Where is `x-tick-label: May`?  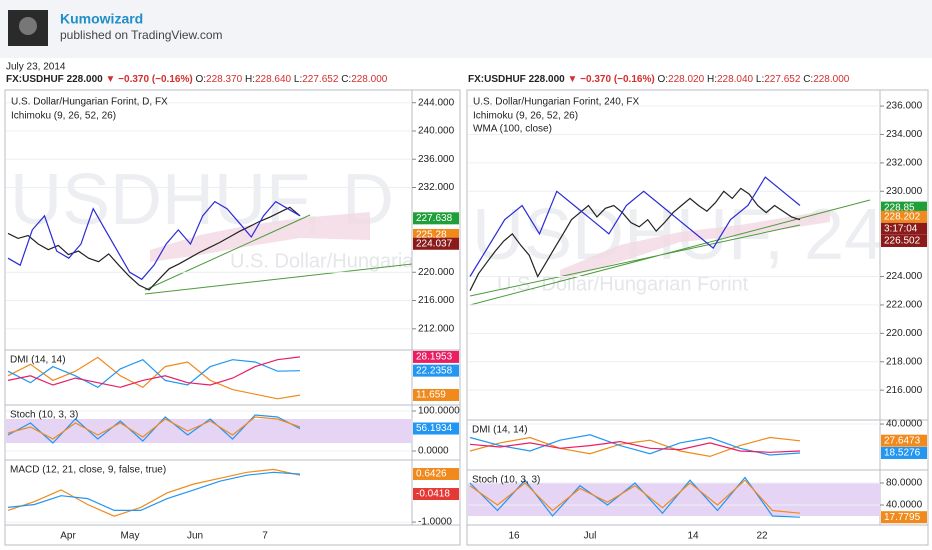
x-tick-label: May is located at coordinates (130, 536).